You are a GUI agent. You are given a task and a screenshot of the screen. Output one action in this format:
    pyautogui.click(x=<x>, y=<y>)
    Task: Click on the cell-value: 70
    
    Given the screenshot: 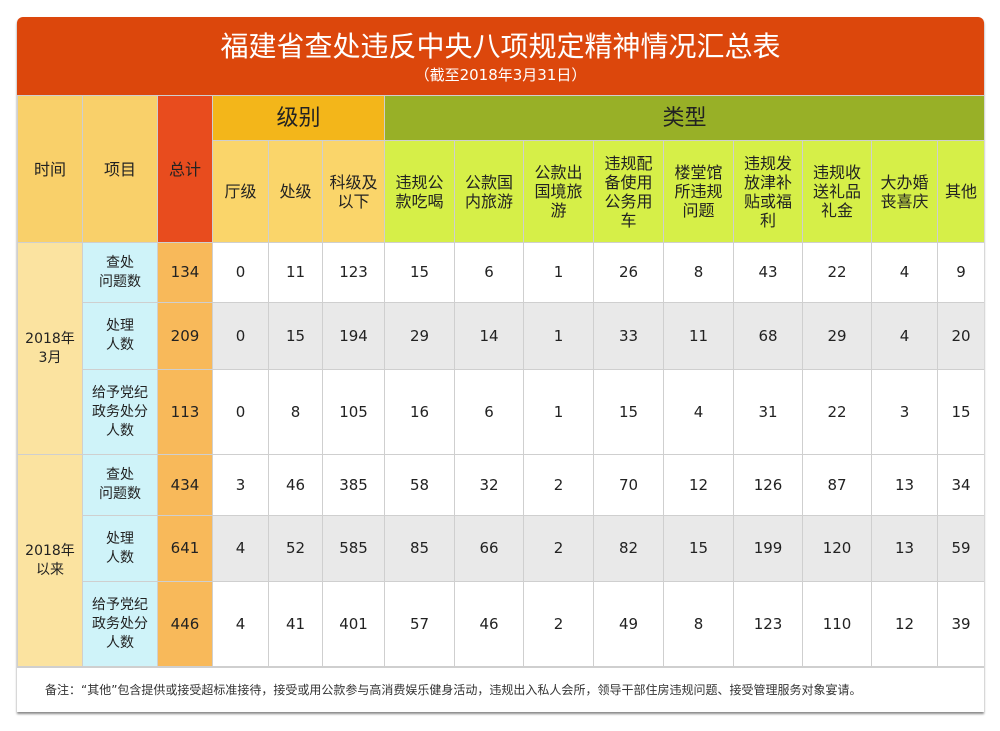 What is the action you would take?
    pyautogui.click(x=629, y=485)
    